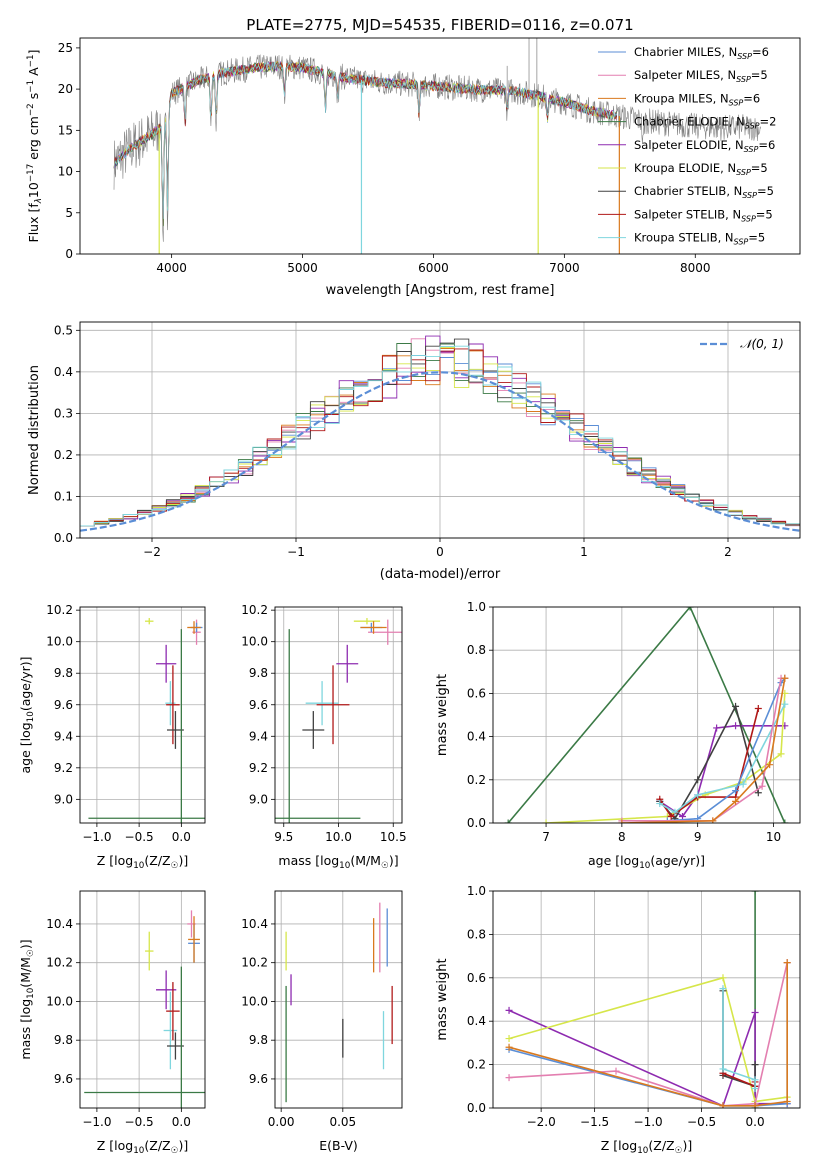 The width and height of the screenshot is (819, 1170). Describe the element at coordinates (704, 146) in the screenshot. I see `legend-entry-label: Salpeter ELODIE, NSSP=6` at that location.